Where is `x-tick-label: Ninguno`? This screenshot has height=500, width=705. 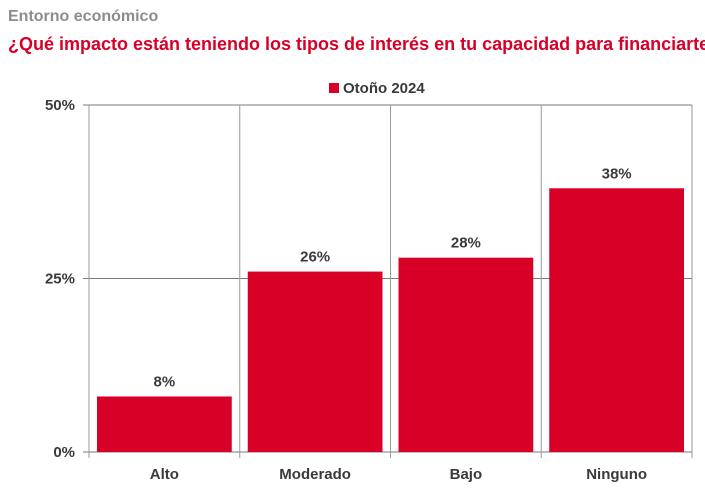 x-tick-label: Ninguno is located at coordinates (616, 474).